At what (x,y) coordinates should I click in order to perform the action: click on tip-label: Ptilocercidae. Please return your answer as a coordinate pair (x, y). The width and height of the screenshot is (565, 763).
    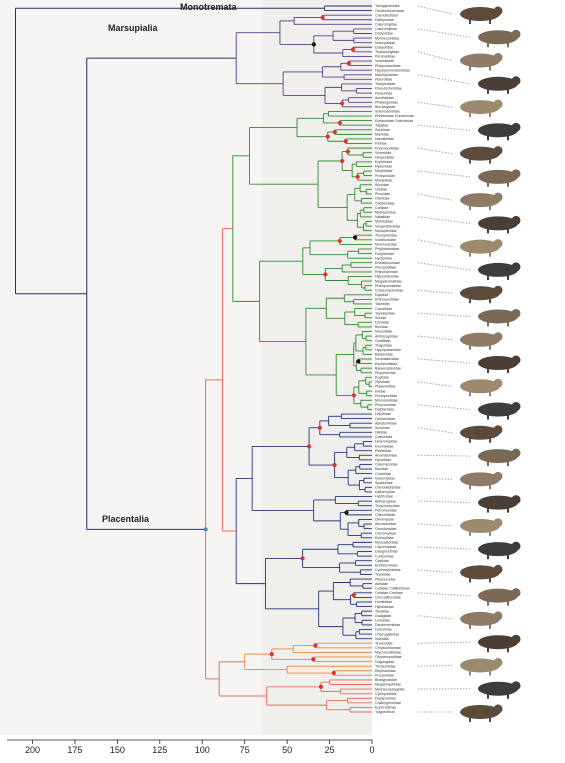
    Looking at the image, I should click on (385, 579).